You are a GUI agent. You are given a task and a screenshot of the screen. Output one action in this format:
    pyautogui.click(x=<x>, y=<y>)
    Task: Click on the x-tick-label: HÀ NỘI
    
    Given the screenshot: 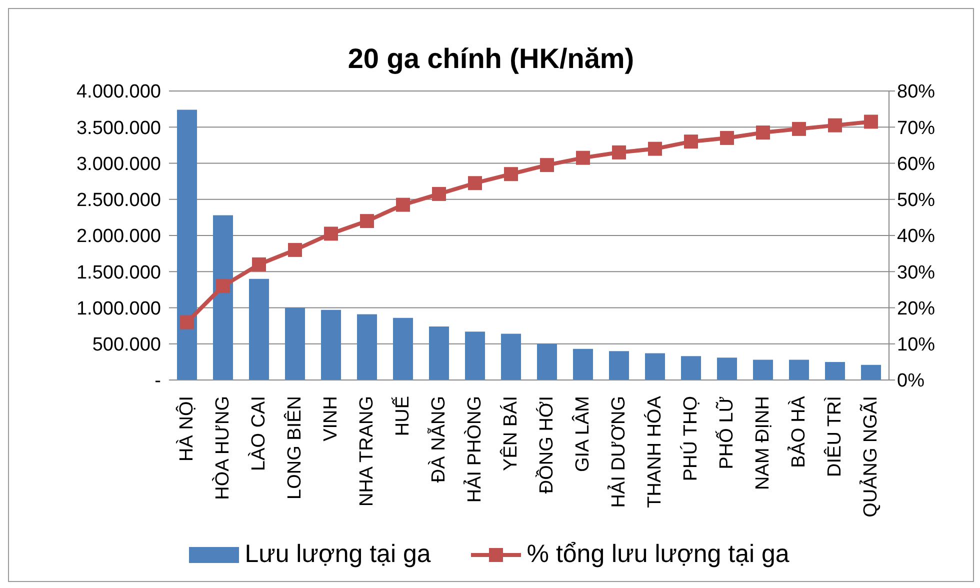 What is the action you would take?
    pyautogui.click(x=187, y=429)
    